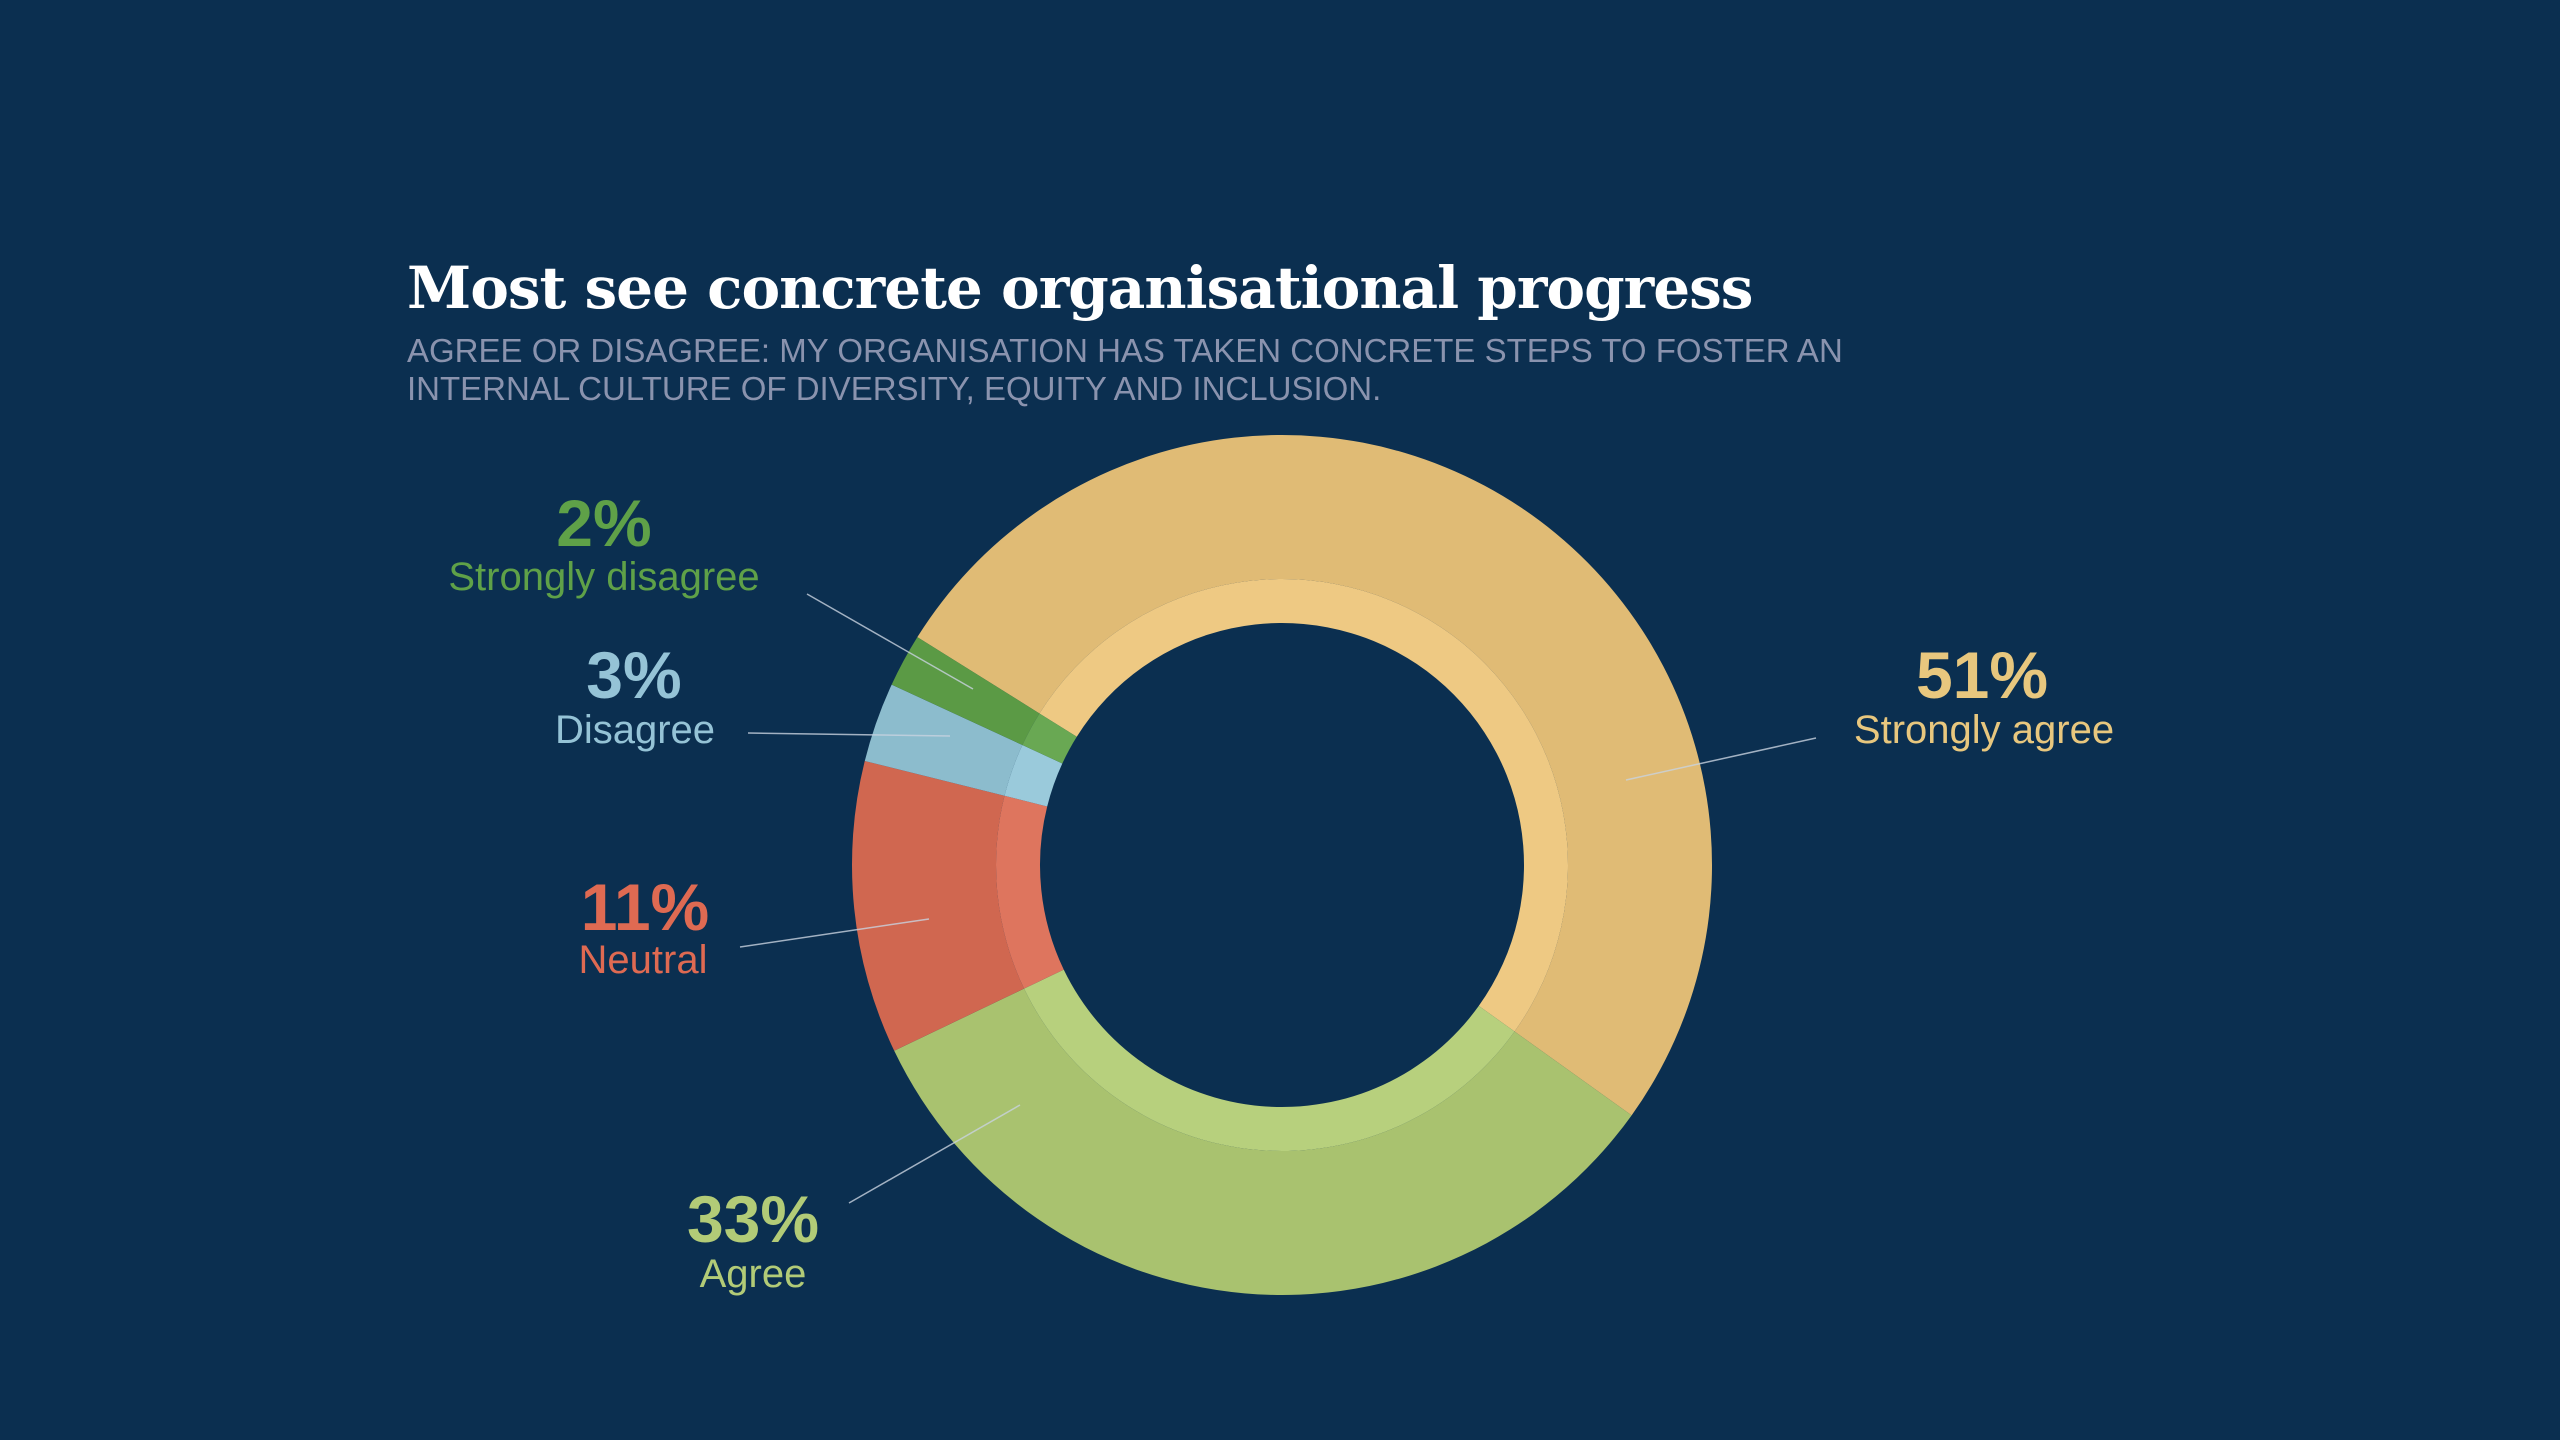  I want to click on data-label-strongly-agree: Strongly agree, so click(1984, 730).